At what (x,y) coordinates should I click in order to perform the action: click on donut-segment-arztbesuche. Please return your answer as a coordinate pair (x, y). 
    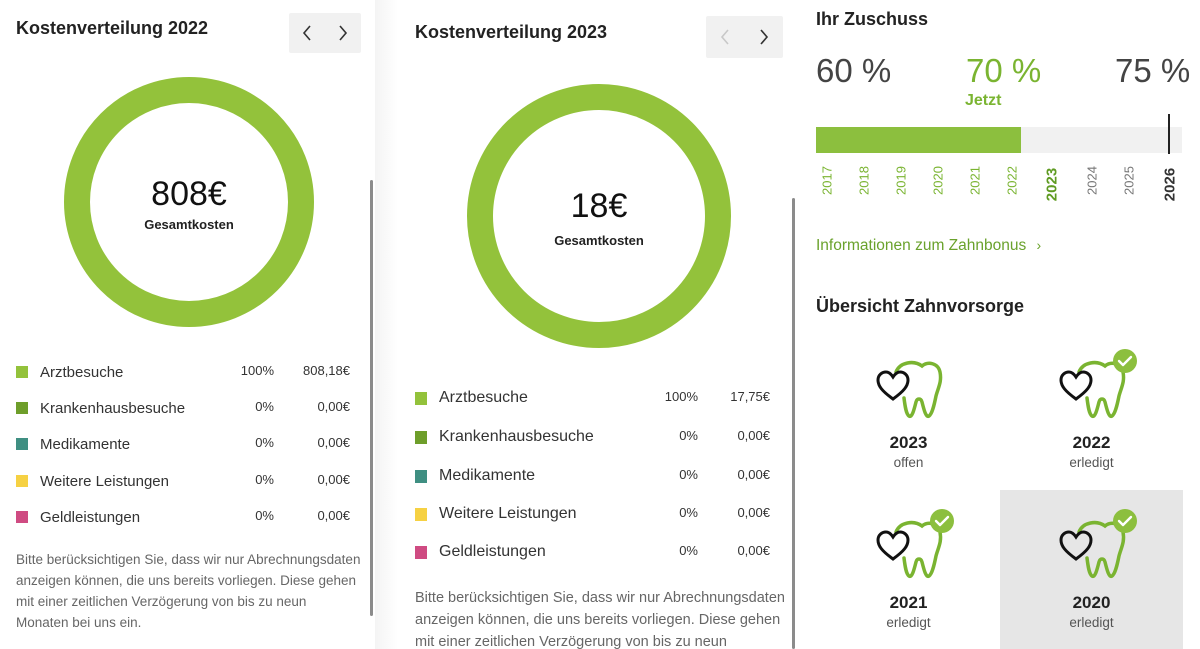
    Looking at the image, I should click on (599, 216).